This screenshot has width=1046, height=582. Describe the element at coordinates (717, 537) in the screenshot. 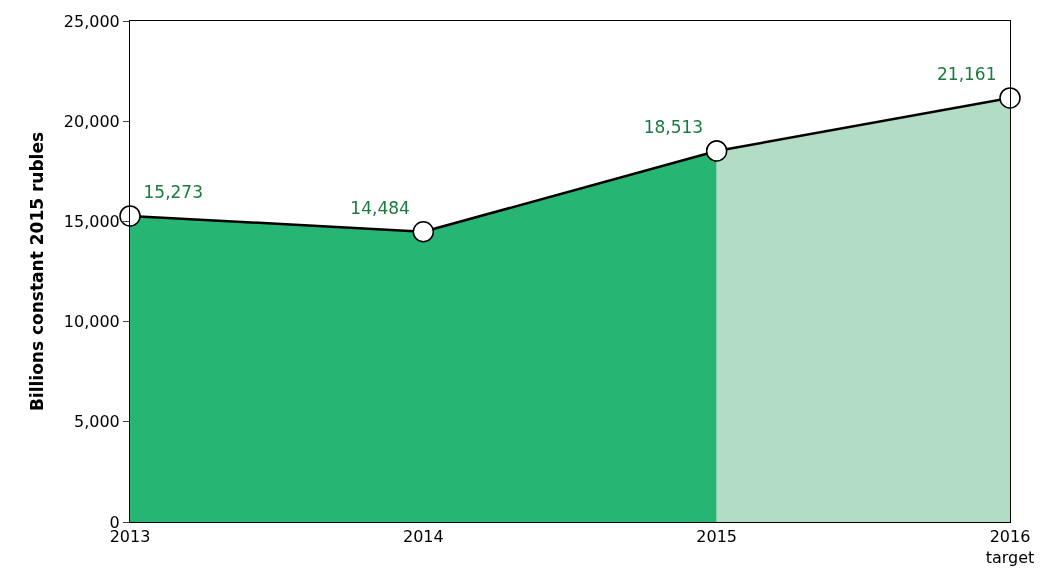

I see `x-tick-label: 2015` at that location.